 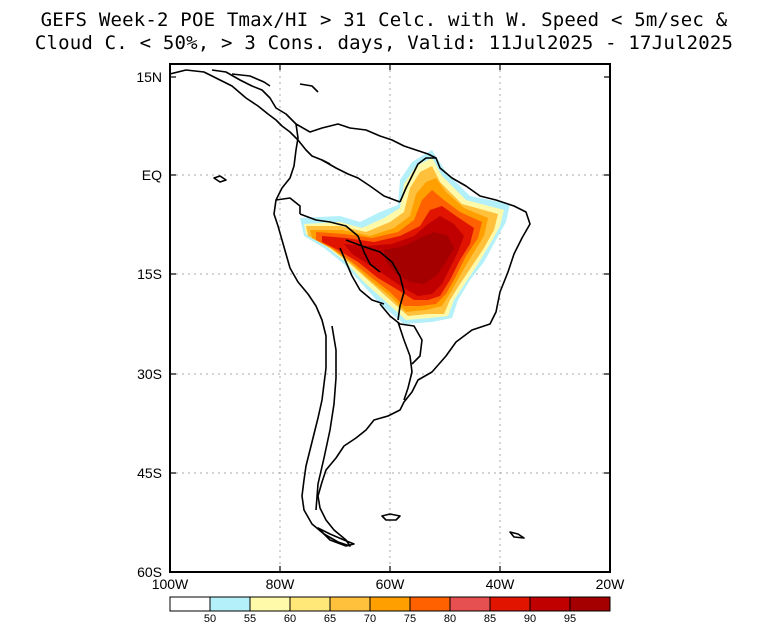 What do you see at coordinates (151, 175) in the screenshot?
I see `lat-label-eq: EQ` at bounding box center [151, 175].